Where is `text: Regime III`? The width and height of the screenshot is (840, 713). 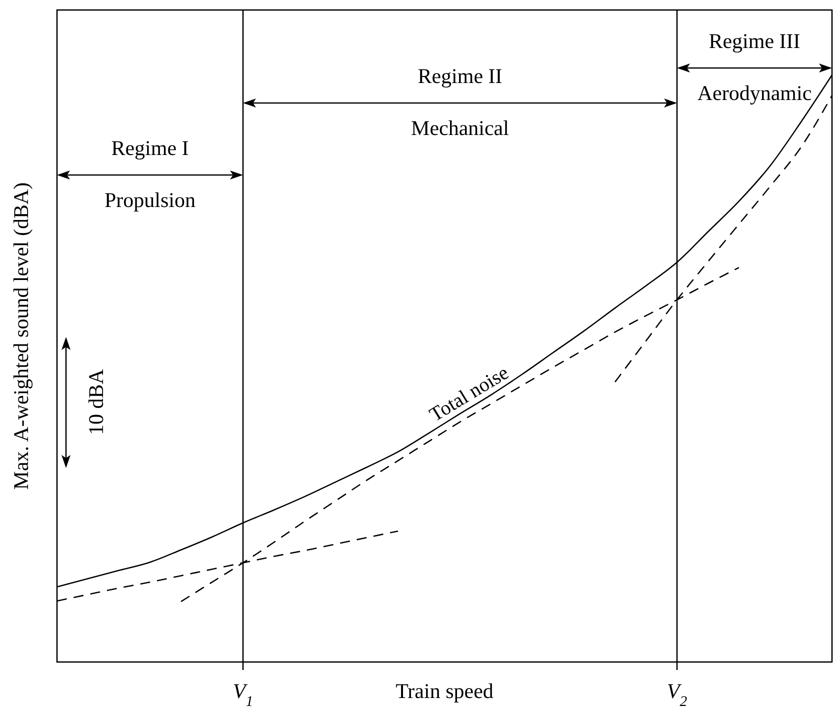 text: Regime III is located at coordinates (754, 41).